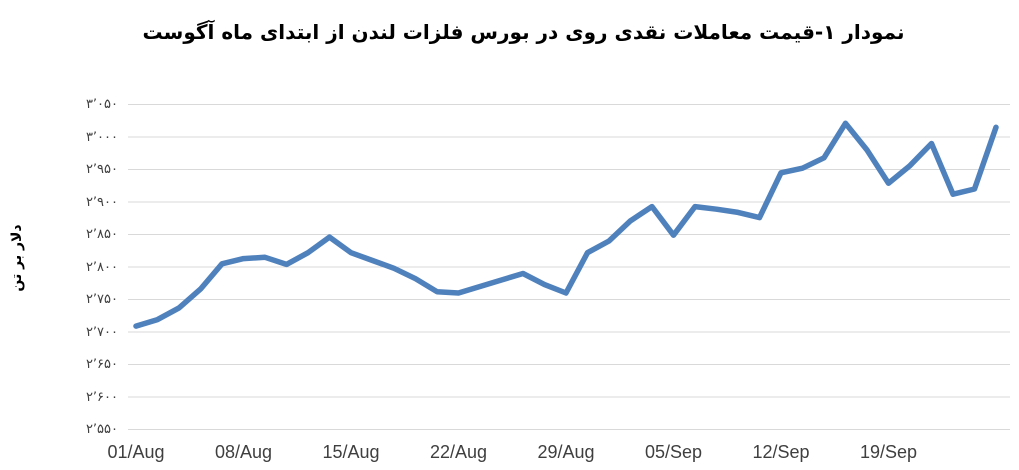 The image size is (1019, 470). I want to click on x-tick-label: 22/Aug, so click(458, 452).